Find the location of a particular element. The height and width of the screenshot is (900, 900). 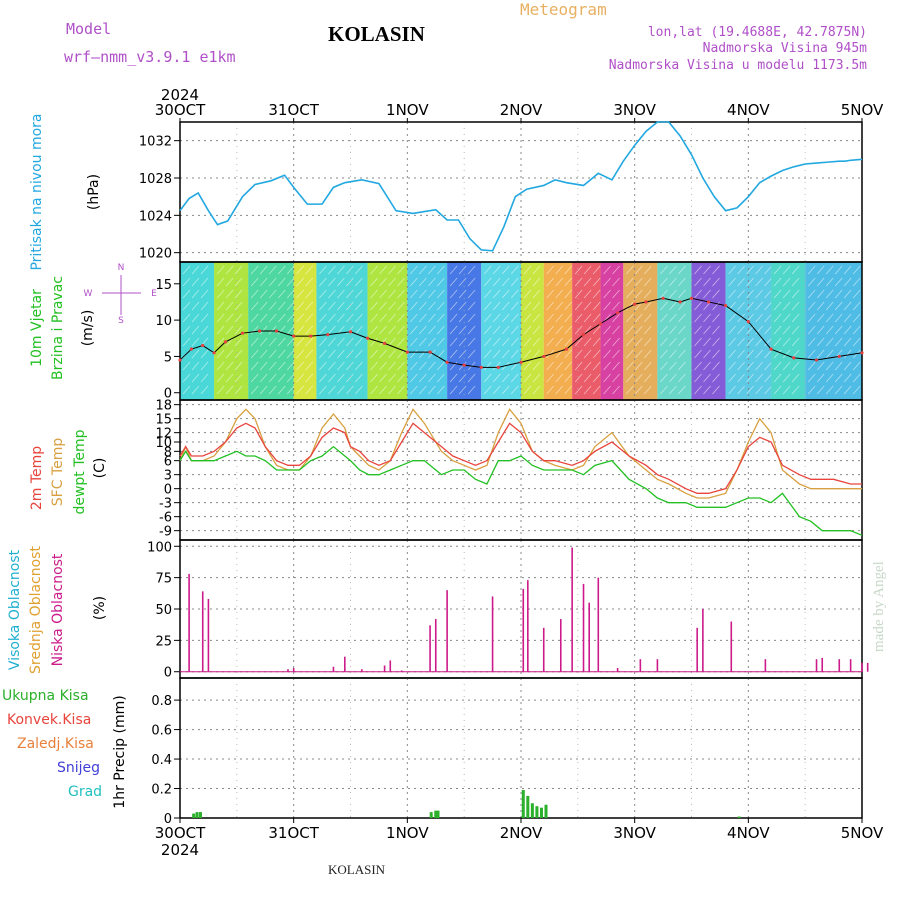

temp2m-axis-title: 2m Temp is located at coordinates (37, 478).